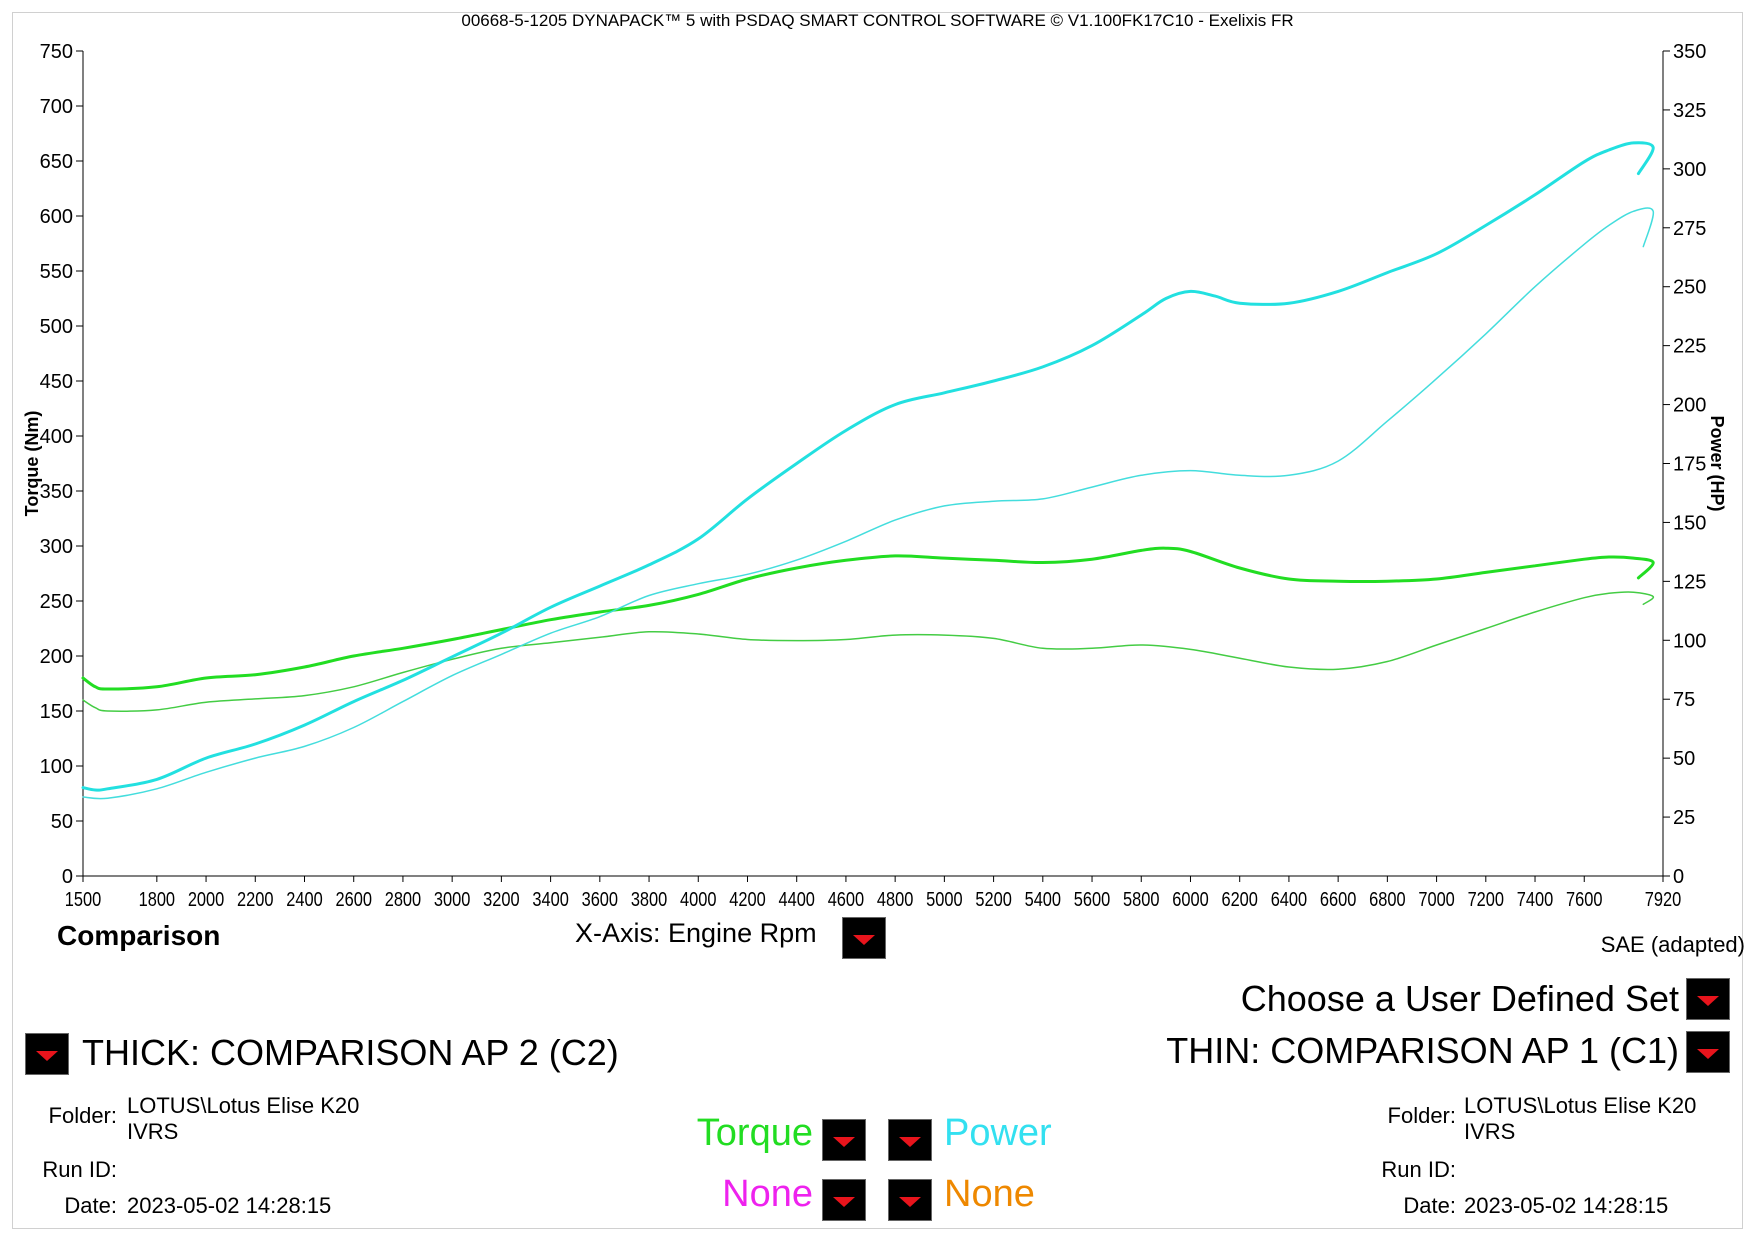  Describe the element at coordinates (56, 547) in the screenshot. I see `y-left-tick-label: 300` at that location.